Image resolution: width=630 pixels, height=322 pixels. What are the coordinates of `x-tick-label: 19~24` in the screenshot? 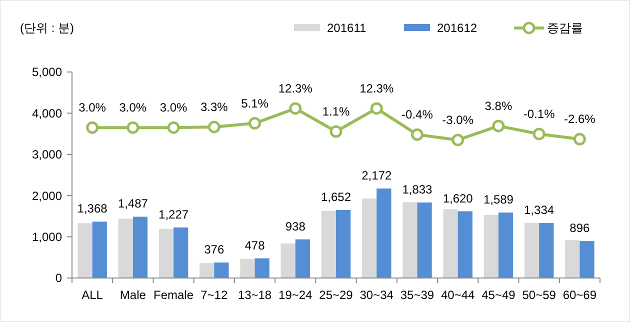 It's located at (295, 295).